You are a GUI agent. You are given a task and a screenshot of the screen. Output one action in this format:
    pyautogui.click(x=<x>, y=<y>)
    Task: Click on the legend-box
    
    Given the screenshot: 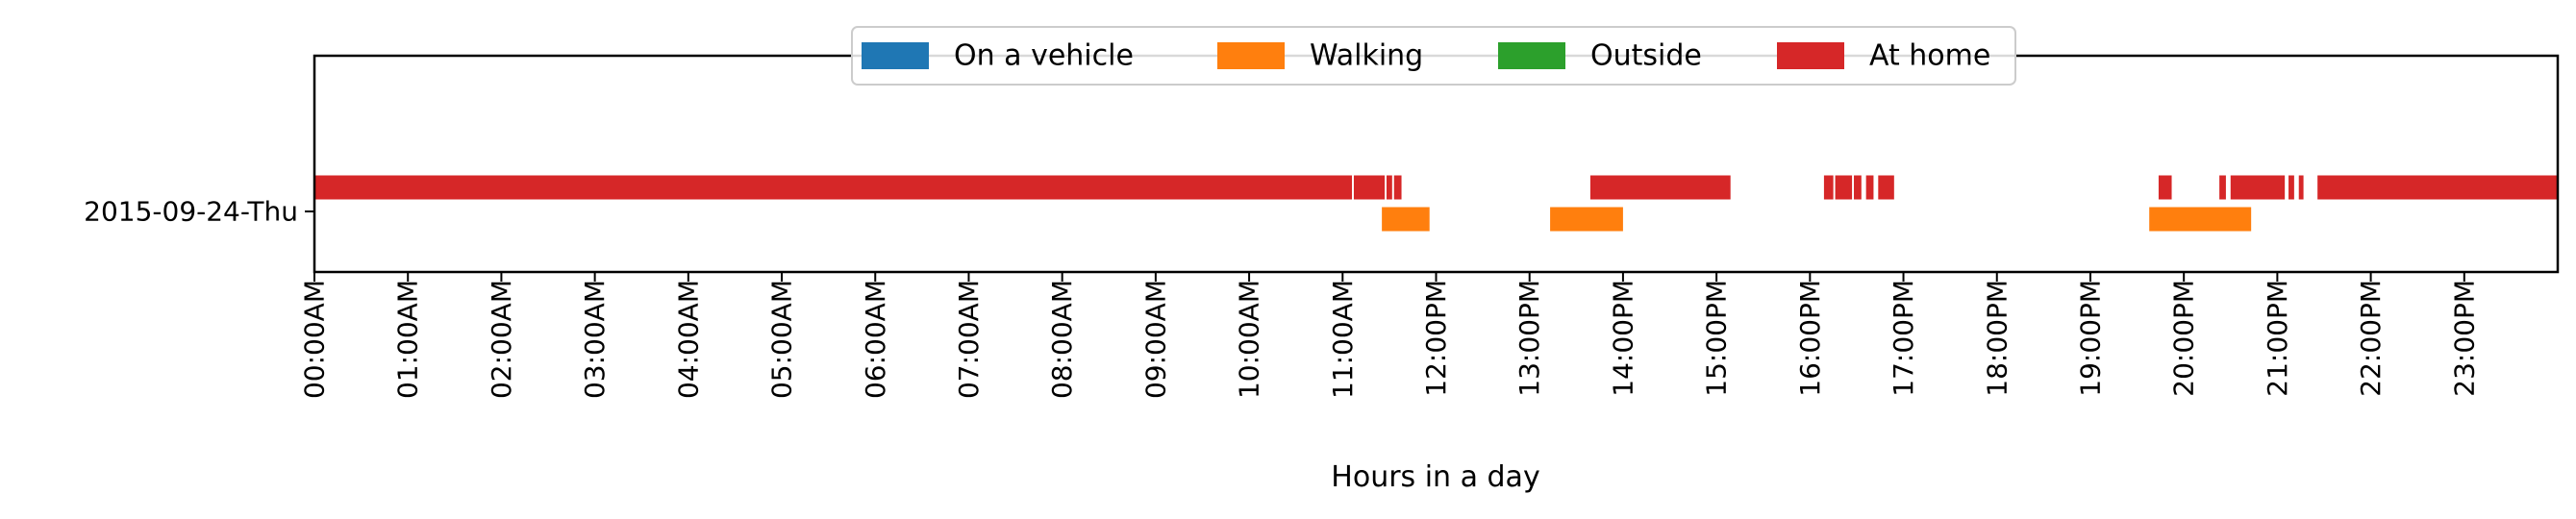 What is the action you would take?
    pyautogui.click(x=1433, y=56)
    